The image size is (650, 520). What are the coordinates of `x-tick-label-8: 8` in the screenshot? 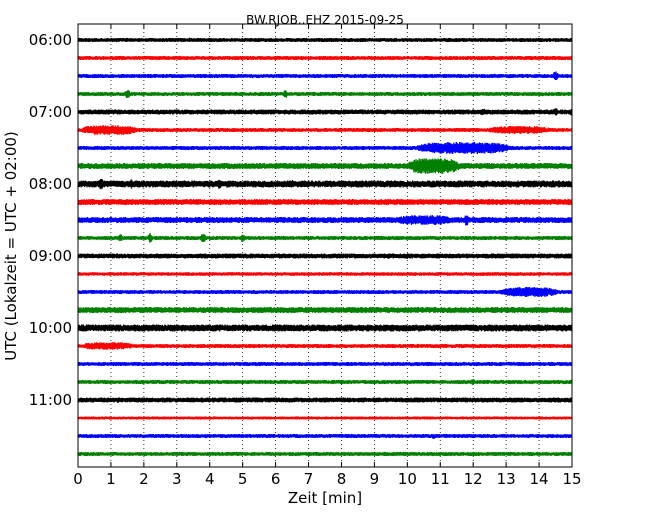 It's located at (342, 479).